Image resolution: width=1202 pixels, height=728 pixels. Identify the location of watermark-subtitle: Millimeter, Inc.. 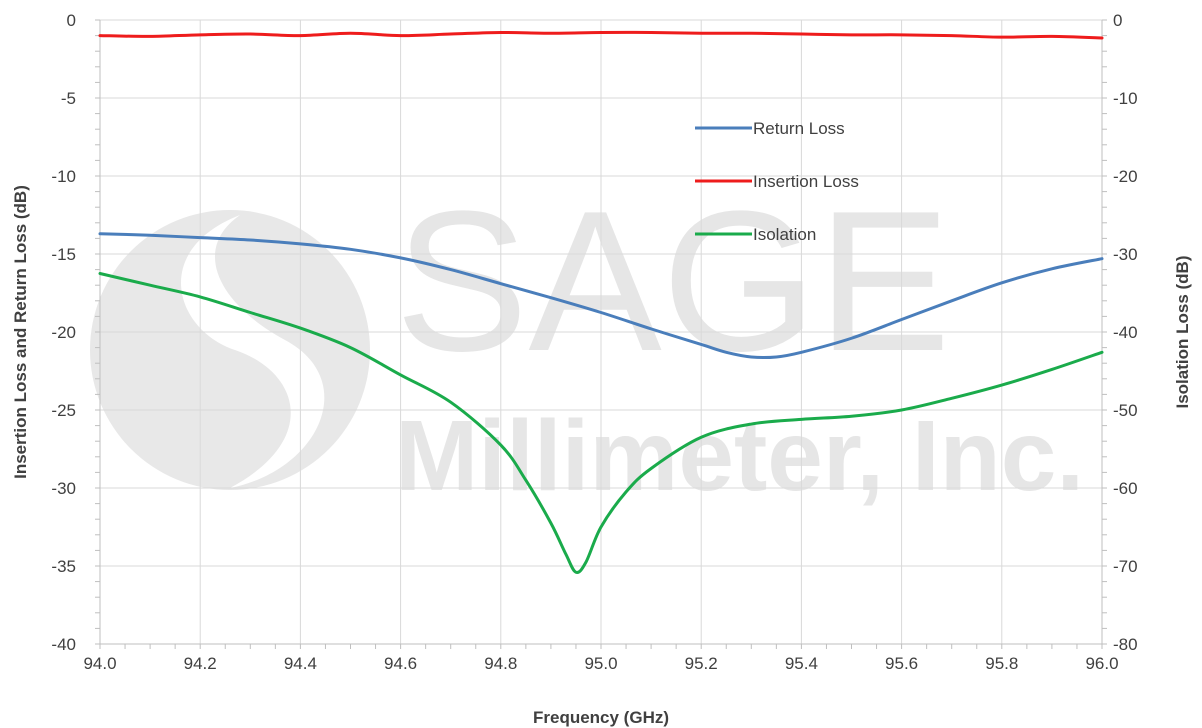
(739, 456).